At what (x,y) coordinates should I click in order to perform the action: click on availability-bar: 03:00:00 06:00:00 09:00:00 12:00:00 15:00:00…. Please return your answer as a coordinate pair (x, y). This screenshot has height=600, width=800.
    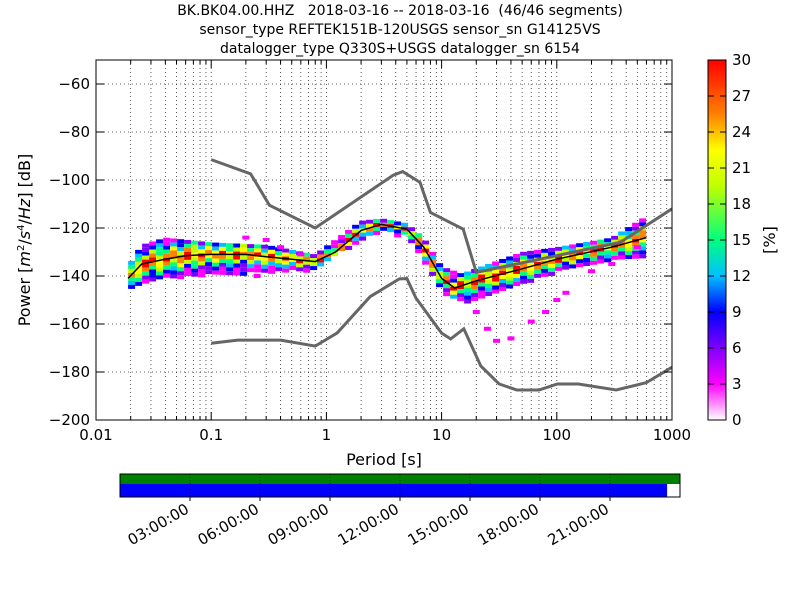
    Looking at the image, I should click on (400, 511).